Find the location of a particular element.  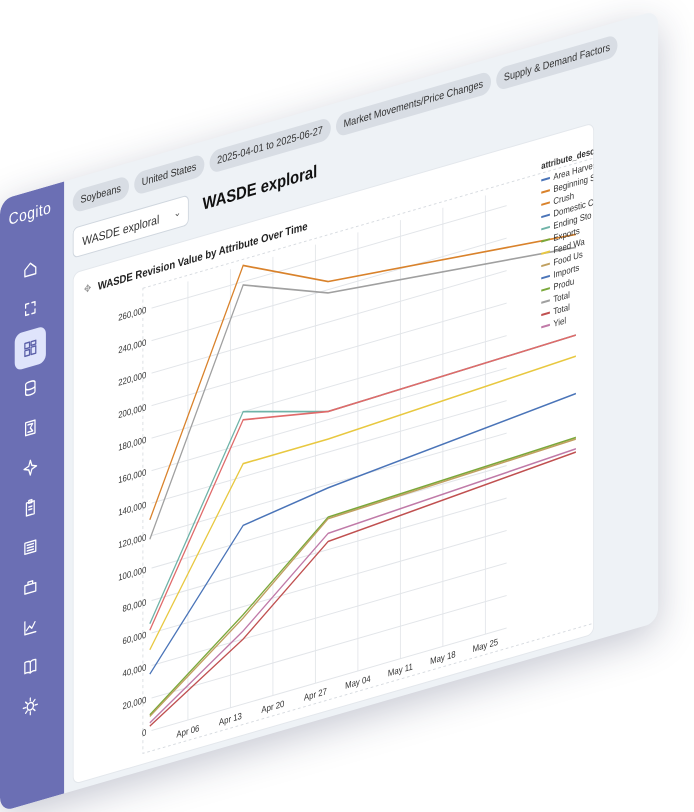

x-tick-label: Apr 06 is located at coordinates (187, 730).